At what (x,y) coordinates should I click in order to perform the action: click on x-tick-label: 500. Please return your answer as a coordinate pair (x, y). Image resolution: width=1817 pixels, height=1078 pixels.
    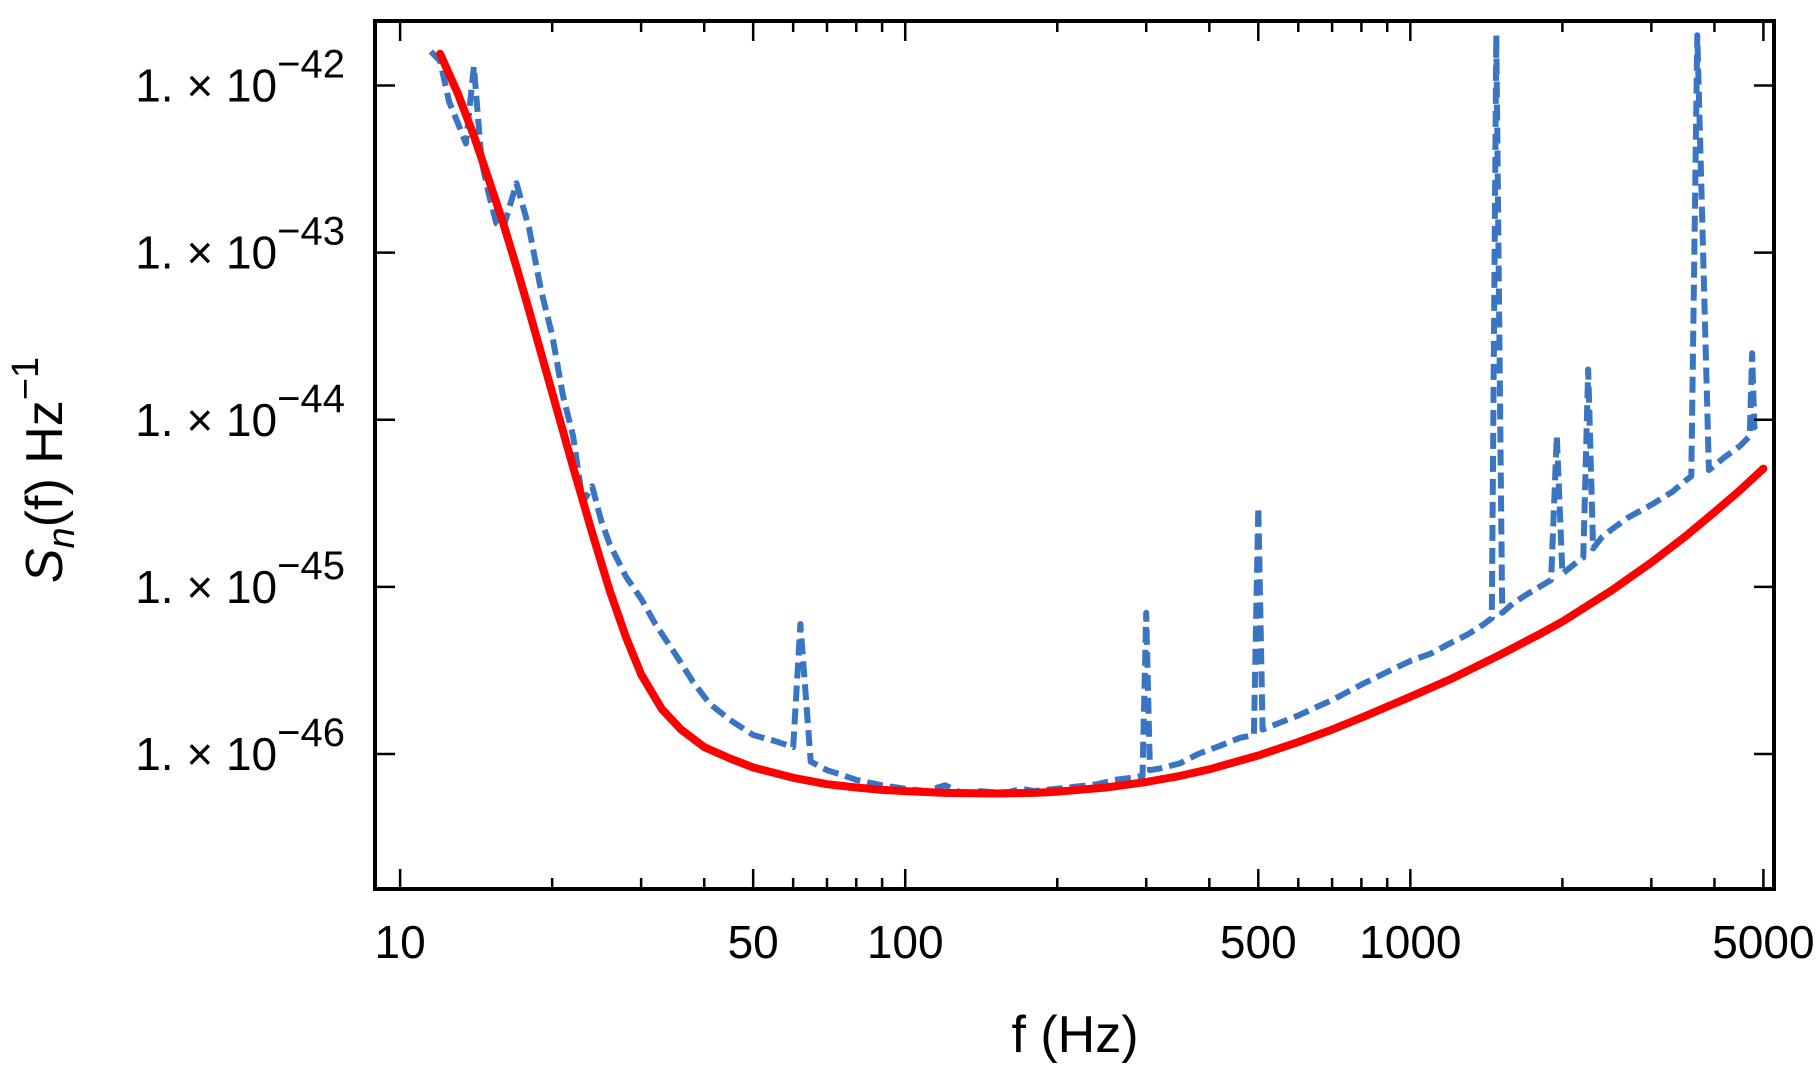
    Looking at the image, I should click on (1258, 942).